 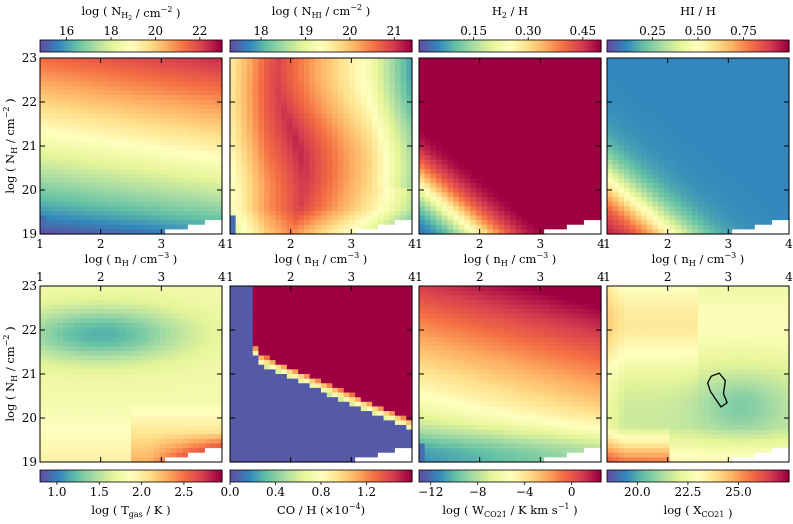 What do you see at coordinates (320, 492) in the screenshot?
I see `colorbar-tick-label: 0.8` at bounding box center [320, 492].